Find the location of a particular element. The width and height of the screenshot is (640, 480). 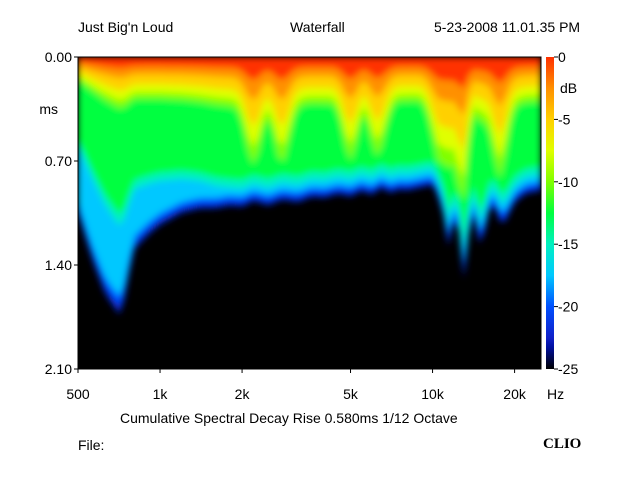

colorbar-tick-label: -10 is located at coordinates (568, 182).